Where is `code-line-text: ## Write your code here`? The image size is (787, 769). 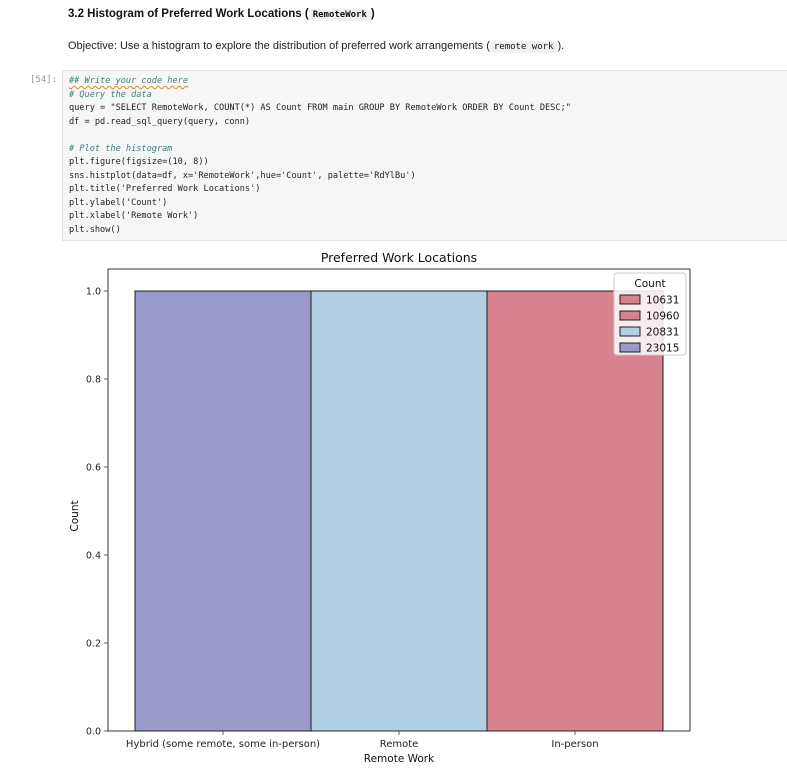 code-line-text: ## Write your code here is located at coordinates (128, 81).